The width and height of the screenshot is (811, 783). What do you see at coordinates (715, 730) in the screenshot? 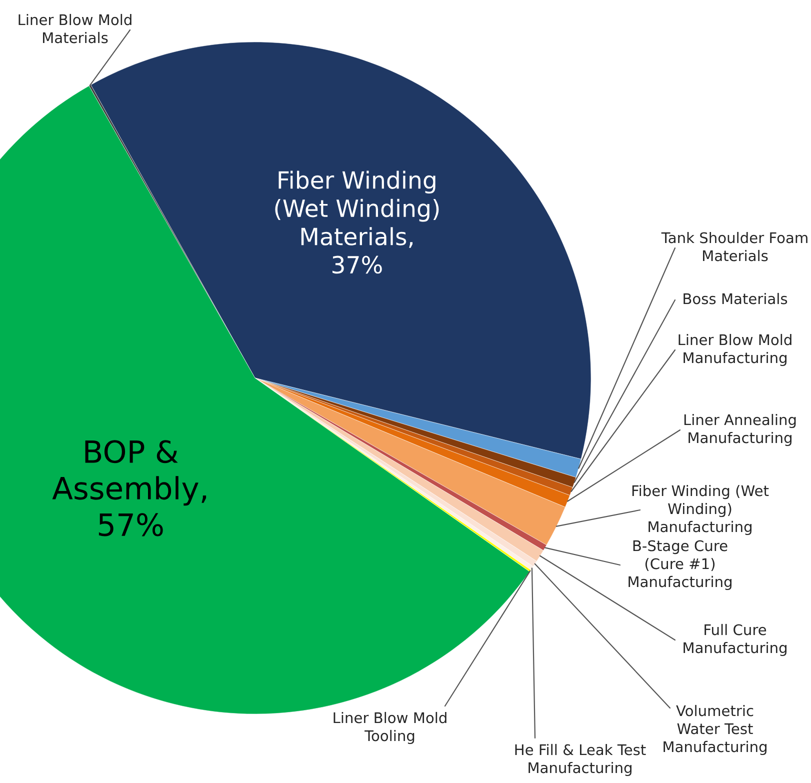
I see `slice-label: Volumetric Water Test Manufacturing` at bounding box center [715, 730].